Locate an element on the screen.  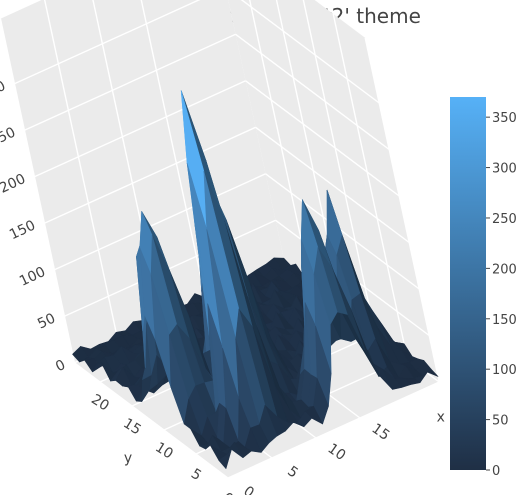
x-tick-label: 0 is located at coordinates (248, 489).